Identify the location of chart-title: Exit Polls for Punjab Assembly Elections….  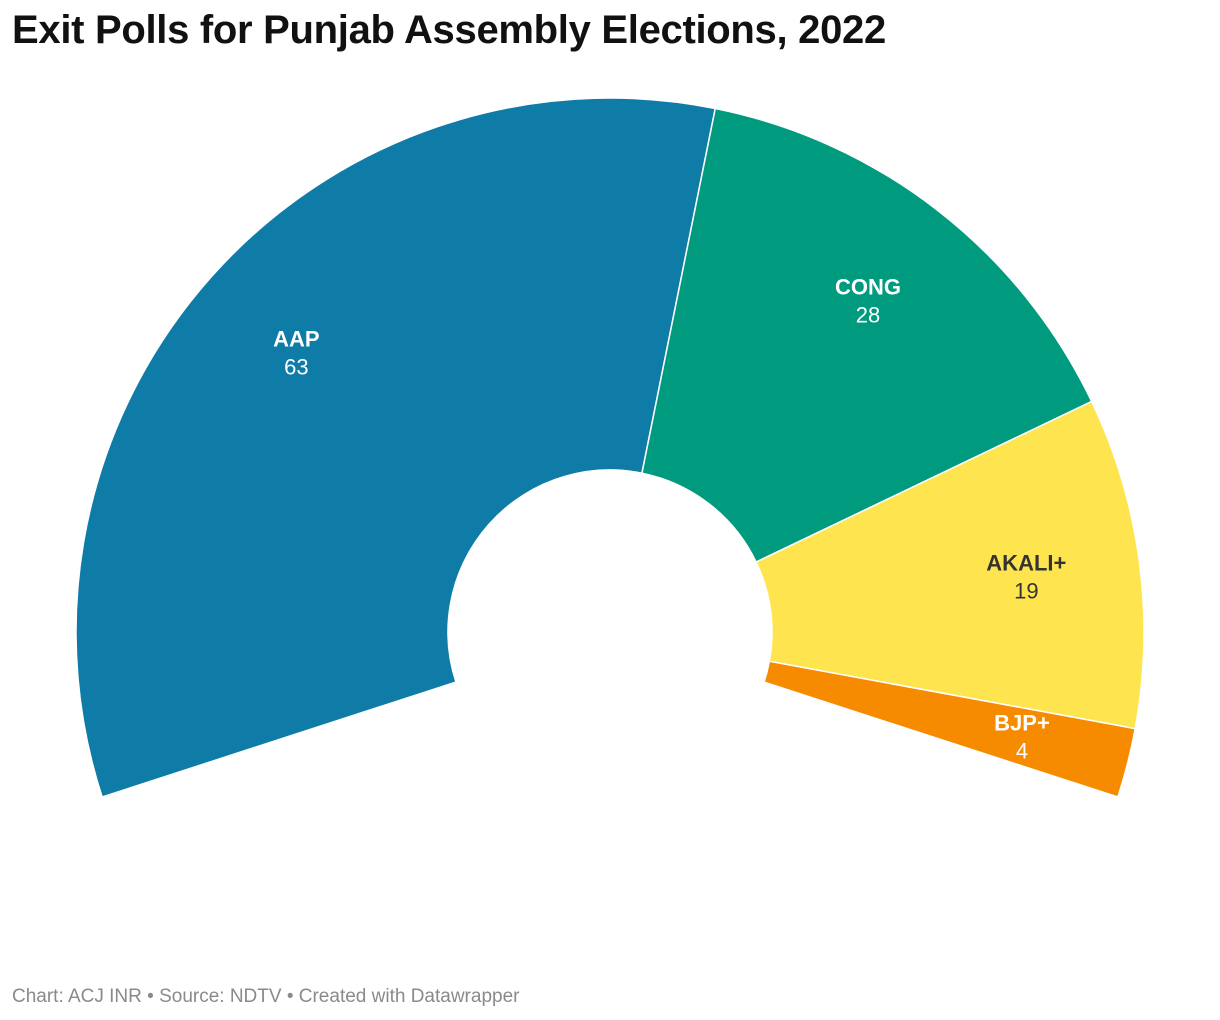
(449, 30).